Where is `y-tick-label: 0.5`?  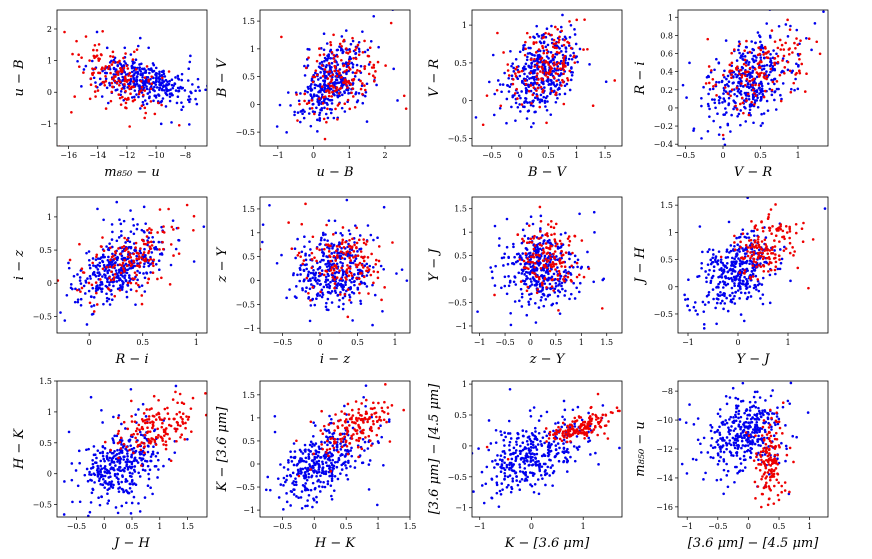 y-tick-label: 0.5 is located at coordinates (460, 256).